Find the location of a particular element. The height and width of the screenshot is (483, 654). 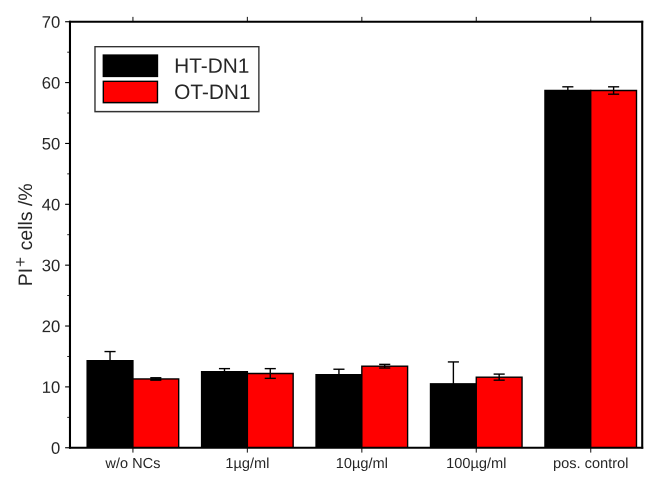

y-tick-label: 70 is located at coordinates (51, 22).